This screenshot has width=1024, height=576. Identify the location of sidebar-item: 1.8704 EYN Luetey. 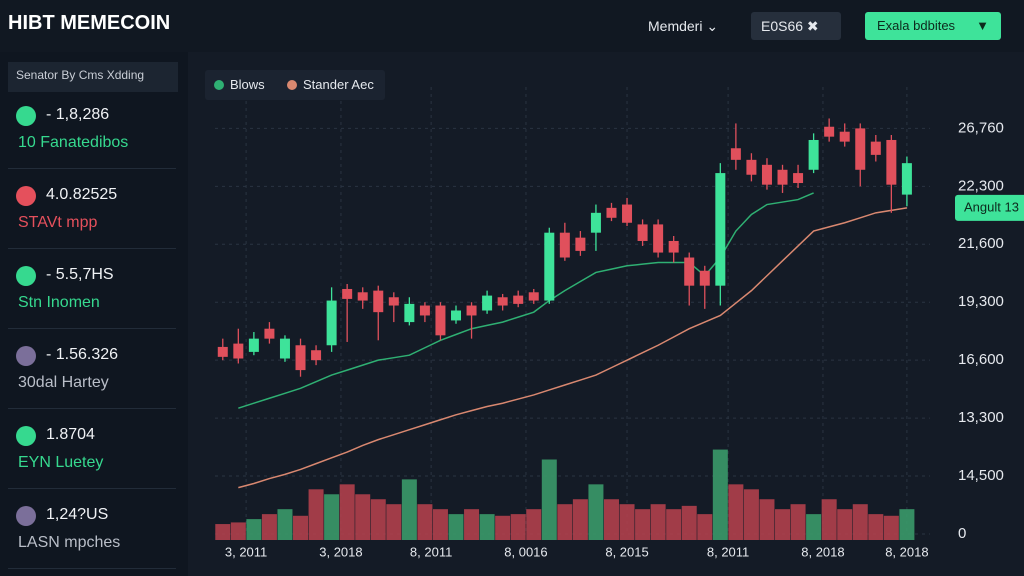
(92, 454).